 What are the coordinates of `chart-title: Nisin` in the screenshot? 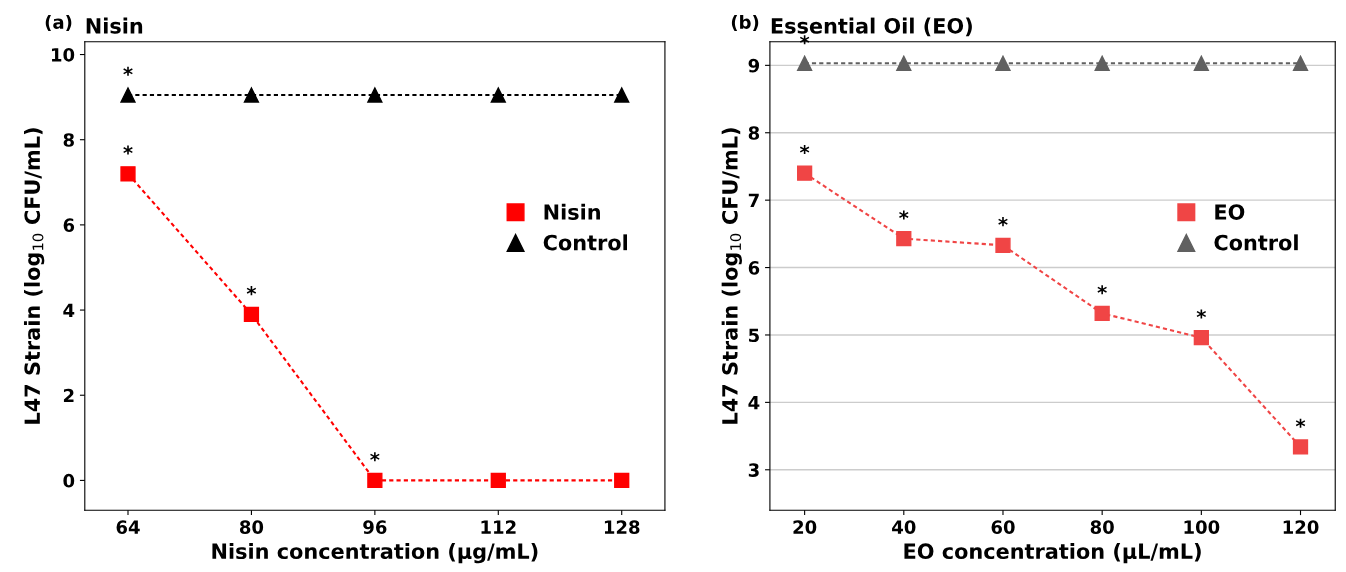 It's located at (114, 25).